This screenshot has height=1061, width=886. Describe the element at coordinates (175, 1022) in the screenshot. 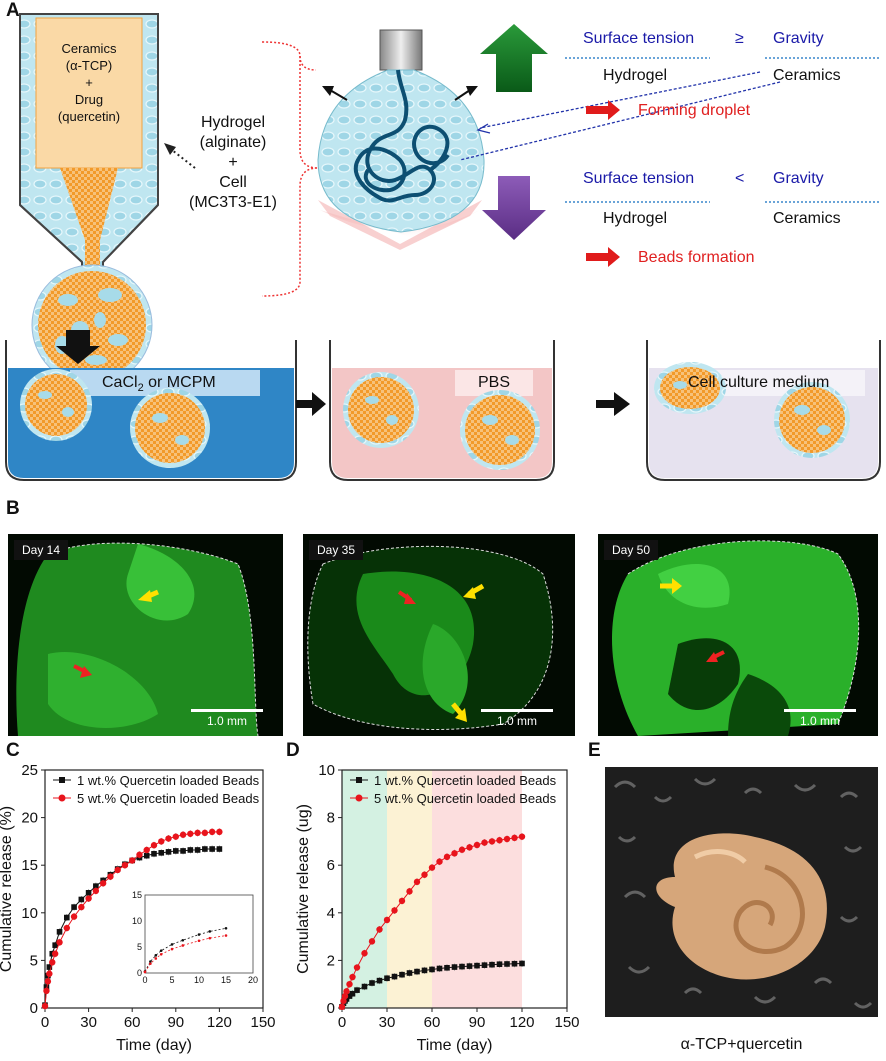

I see `x-tick-label: 90` at that location.